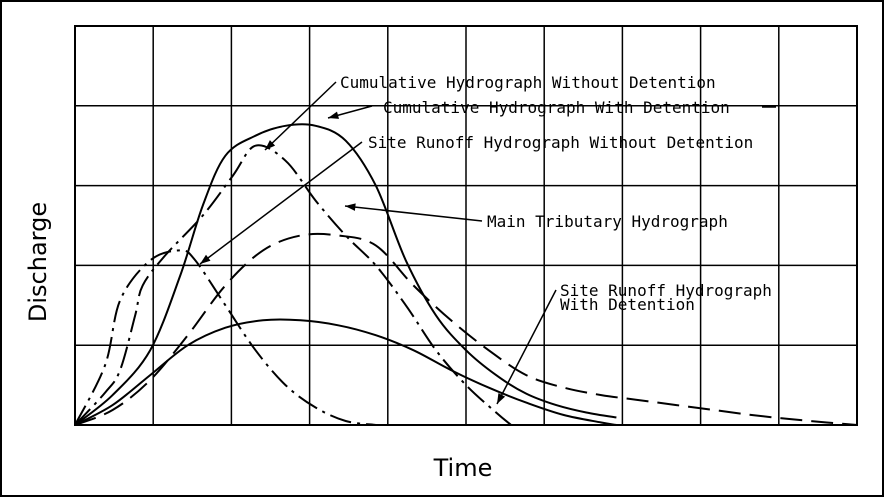 The image size is (884, 497). I want to click on annotation-main-tributary: Main Tributary Hydrograph, so click(607, 221).